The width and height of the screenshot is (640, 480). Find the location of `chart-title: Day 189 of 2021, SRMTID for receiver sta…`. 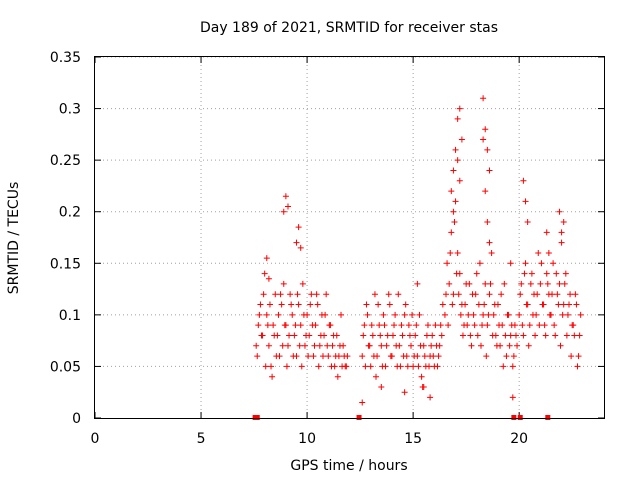

chart-title: Day 189 of 2021, SRMTID for receiver sta… is located at coordinates (349, 28).